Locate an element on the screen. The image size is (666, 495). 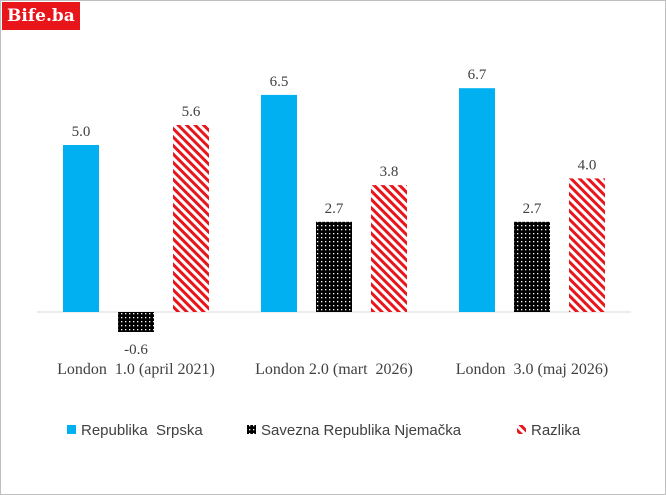
value-label-3-1: 5.6 is located at coordinates (191, 112).